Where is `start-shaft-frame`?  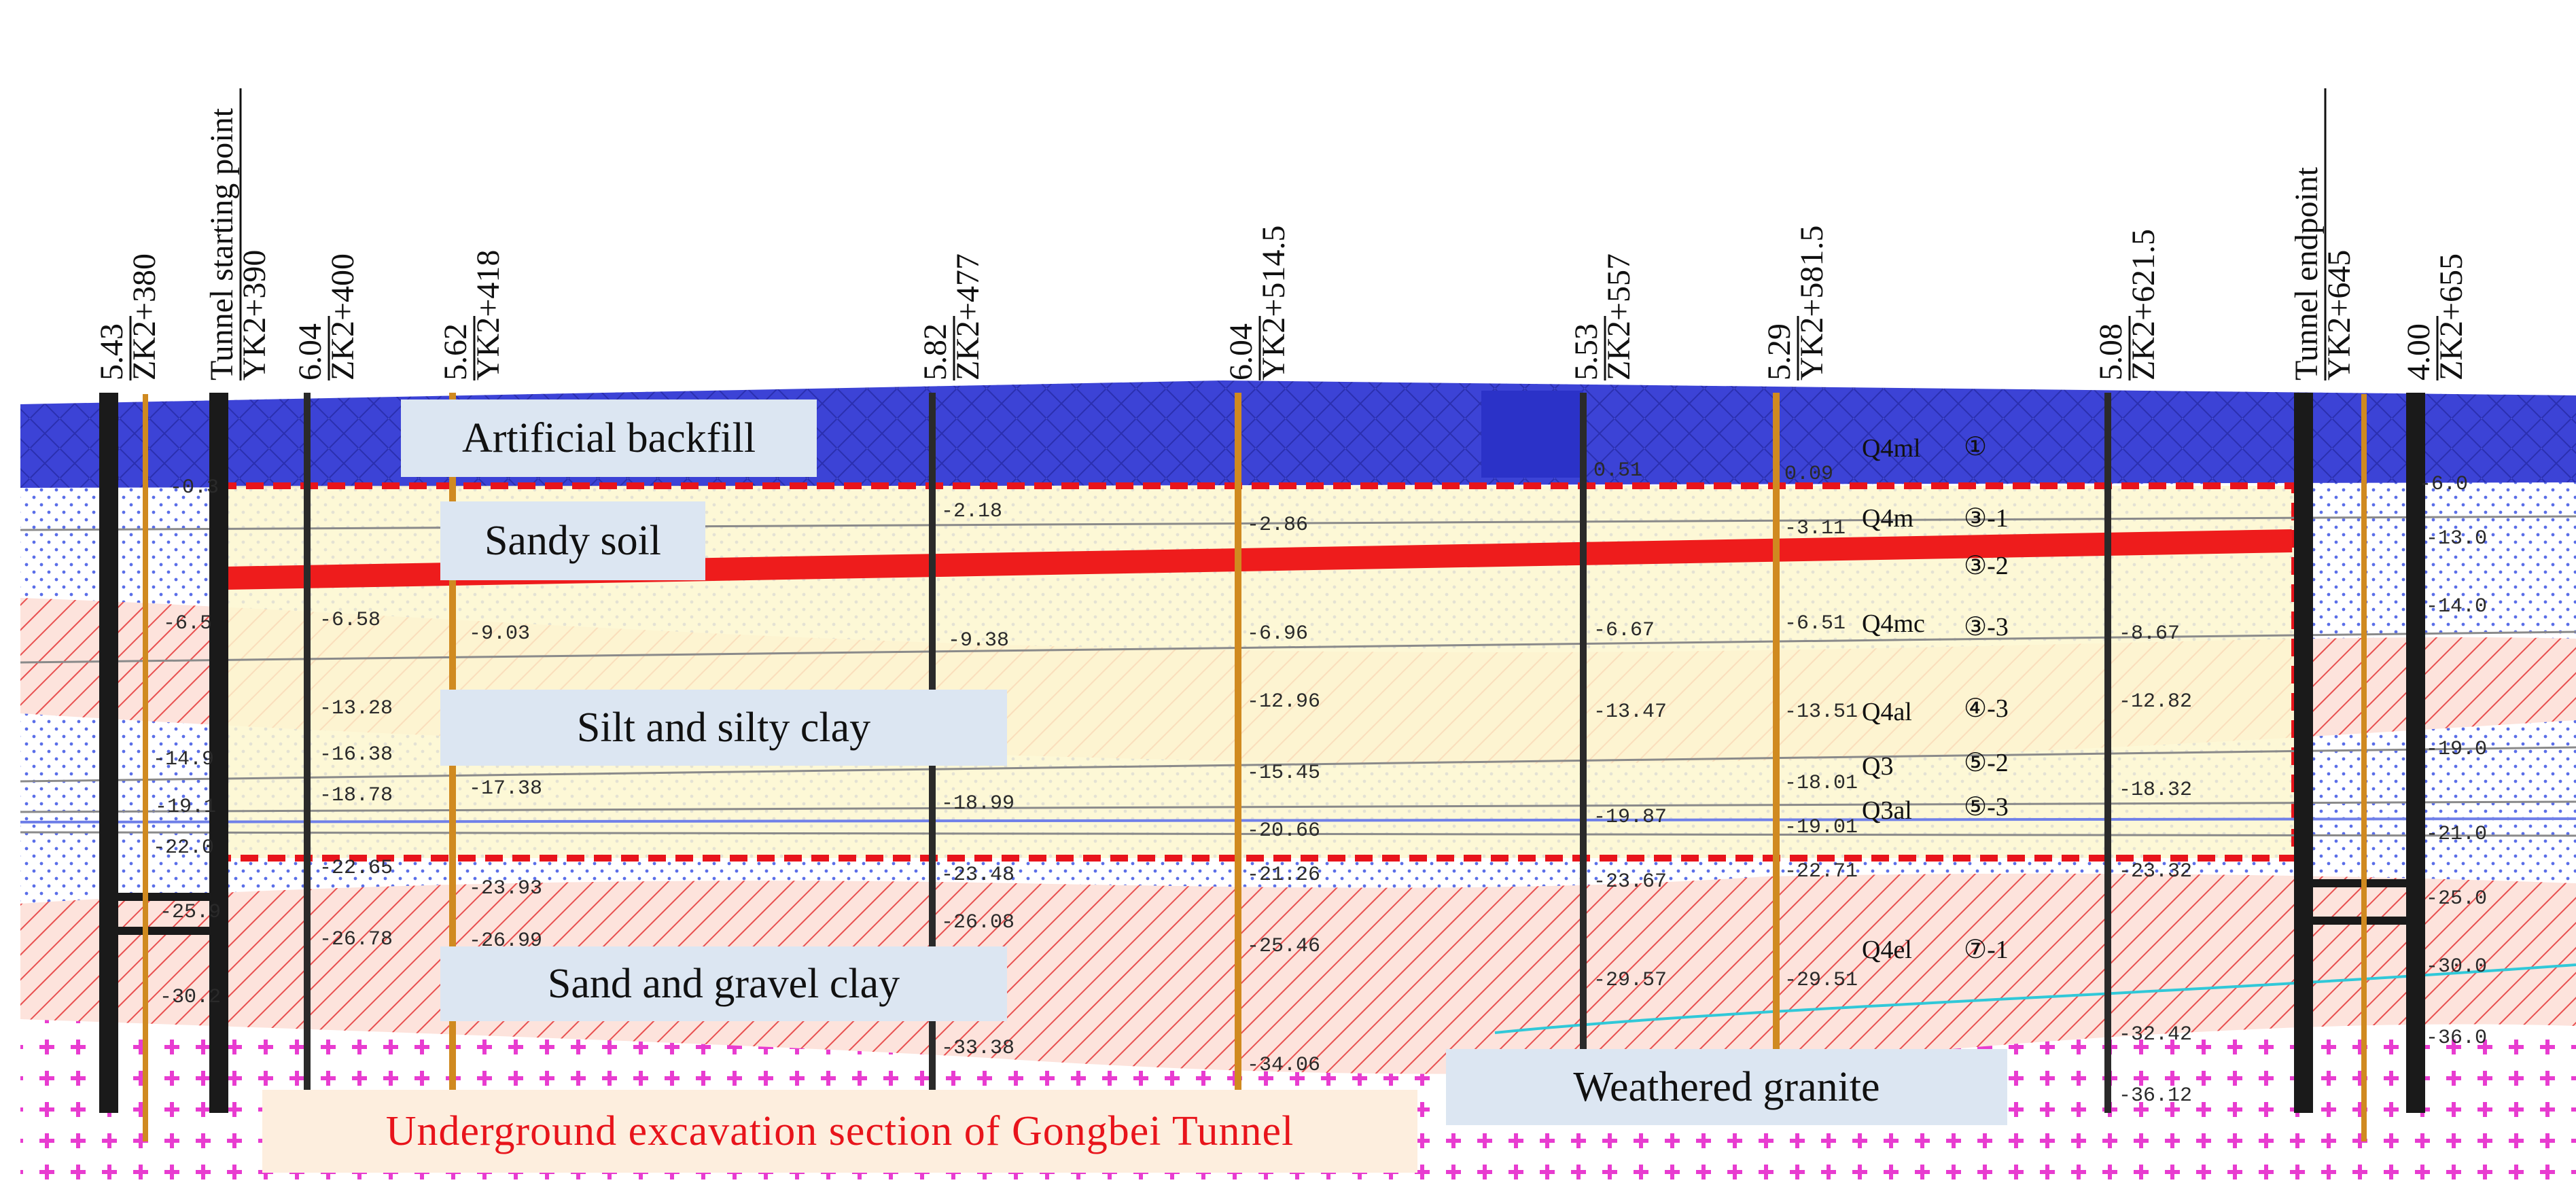
start-shaft-frame is located at coordinates (164, 914).